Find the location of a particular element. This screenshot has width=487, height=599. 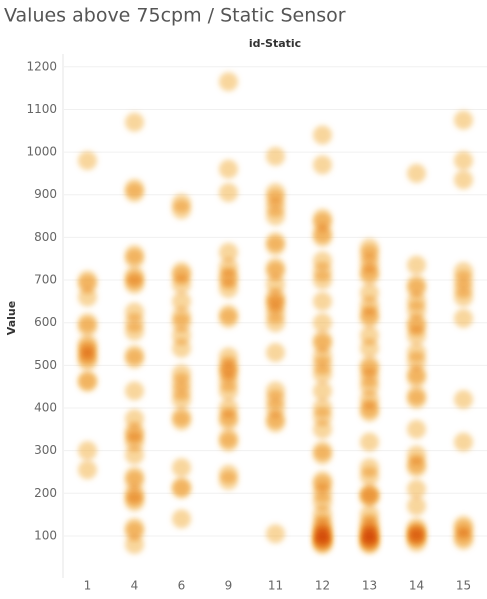

chart-title: Values above 75cpm / Static Sensor is located at coordinates (175, 16).